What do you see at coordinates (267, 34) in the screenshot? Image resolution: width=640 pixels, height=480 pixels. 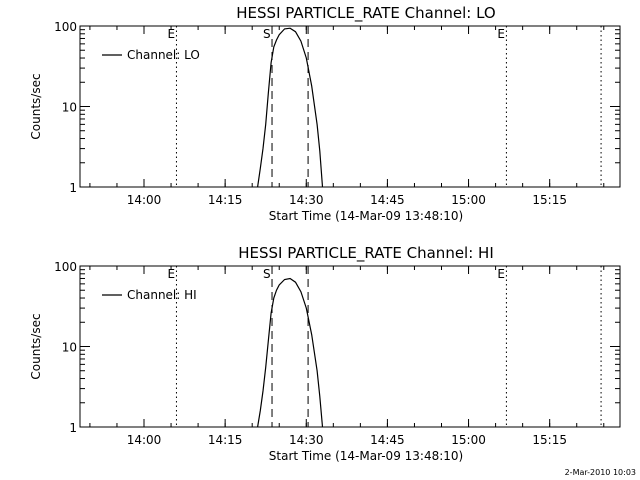 I see `marker-label-1-2: S` at bounding box center [267, 34].